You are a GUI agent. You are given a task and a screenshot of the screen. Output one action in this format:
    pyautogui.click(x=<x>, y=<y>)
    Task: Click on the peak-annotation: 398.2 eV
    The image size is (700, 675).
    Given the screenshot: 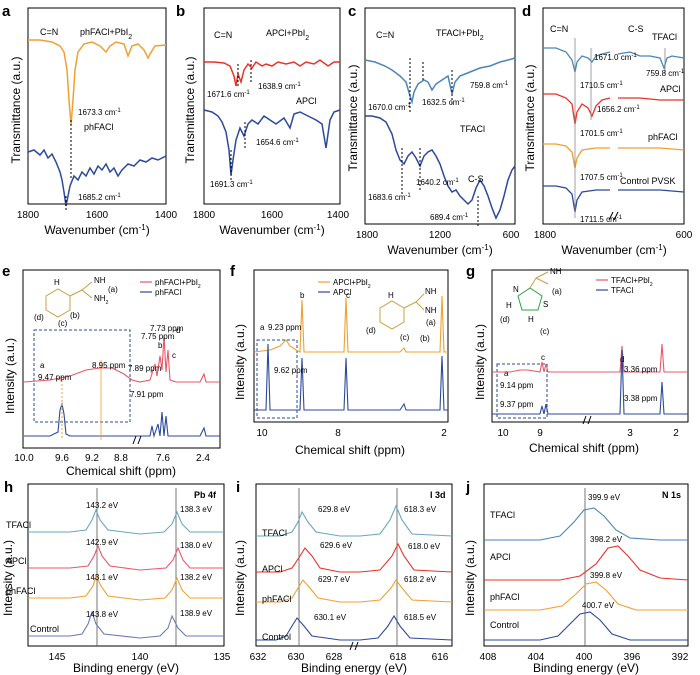 What is the action you would take?
    pyautogui.click(x=606, y=539)
    